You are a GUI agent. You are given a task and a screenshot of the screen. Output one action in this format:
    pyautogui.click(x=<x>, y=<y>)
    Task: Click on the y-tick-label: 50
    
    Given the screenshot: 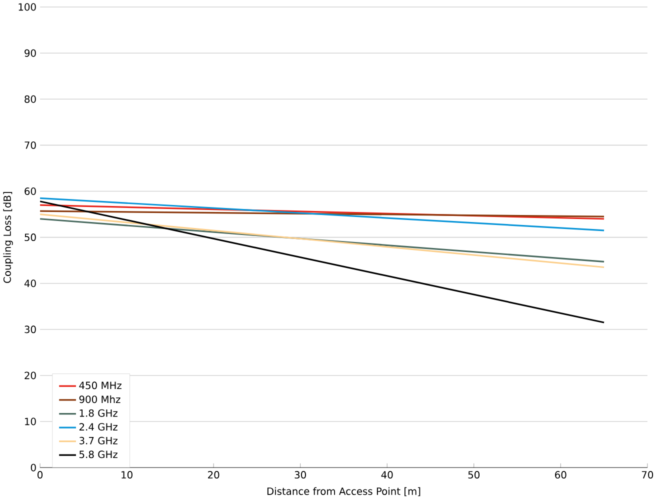 What is the action you would take?
    pyautogui.click(x=30, y=237)
    